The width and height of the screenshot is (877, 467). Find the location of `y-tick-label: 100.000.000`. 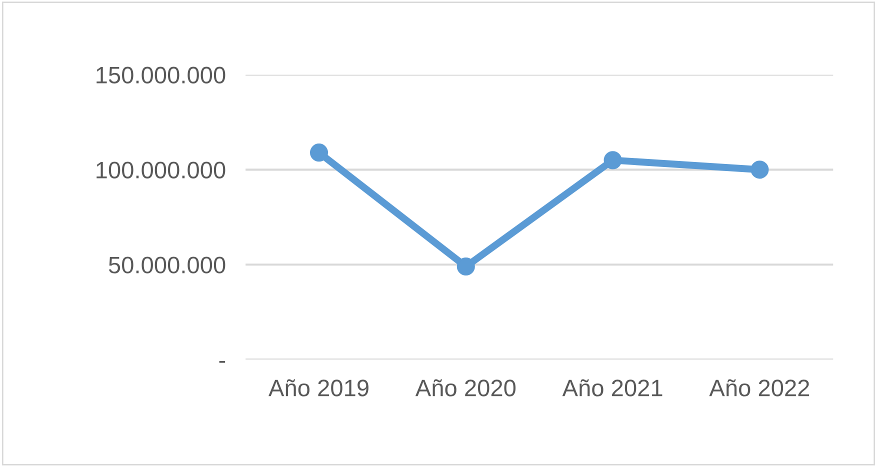

y-tick-label: 100.000.000 is located at coordinates (161, 170).